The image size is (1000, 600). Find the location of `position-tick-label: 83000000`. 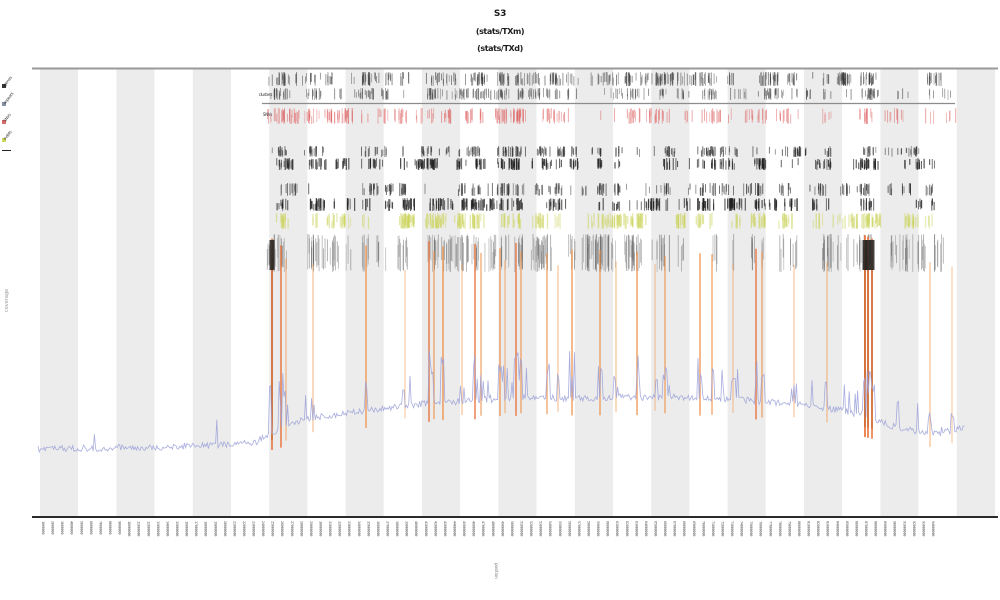

position-tick-label: 83000000 is located at coordinates (828, 528).